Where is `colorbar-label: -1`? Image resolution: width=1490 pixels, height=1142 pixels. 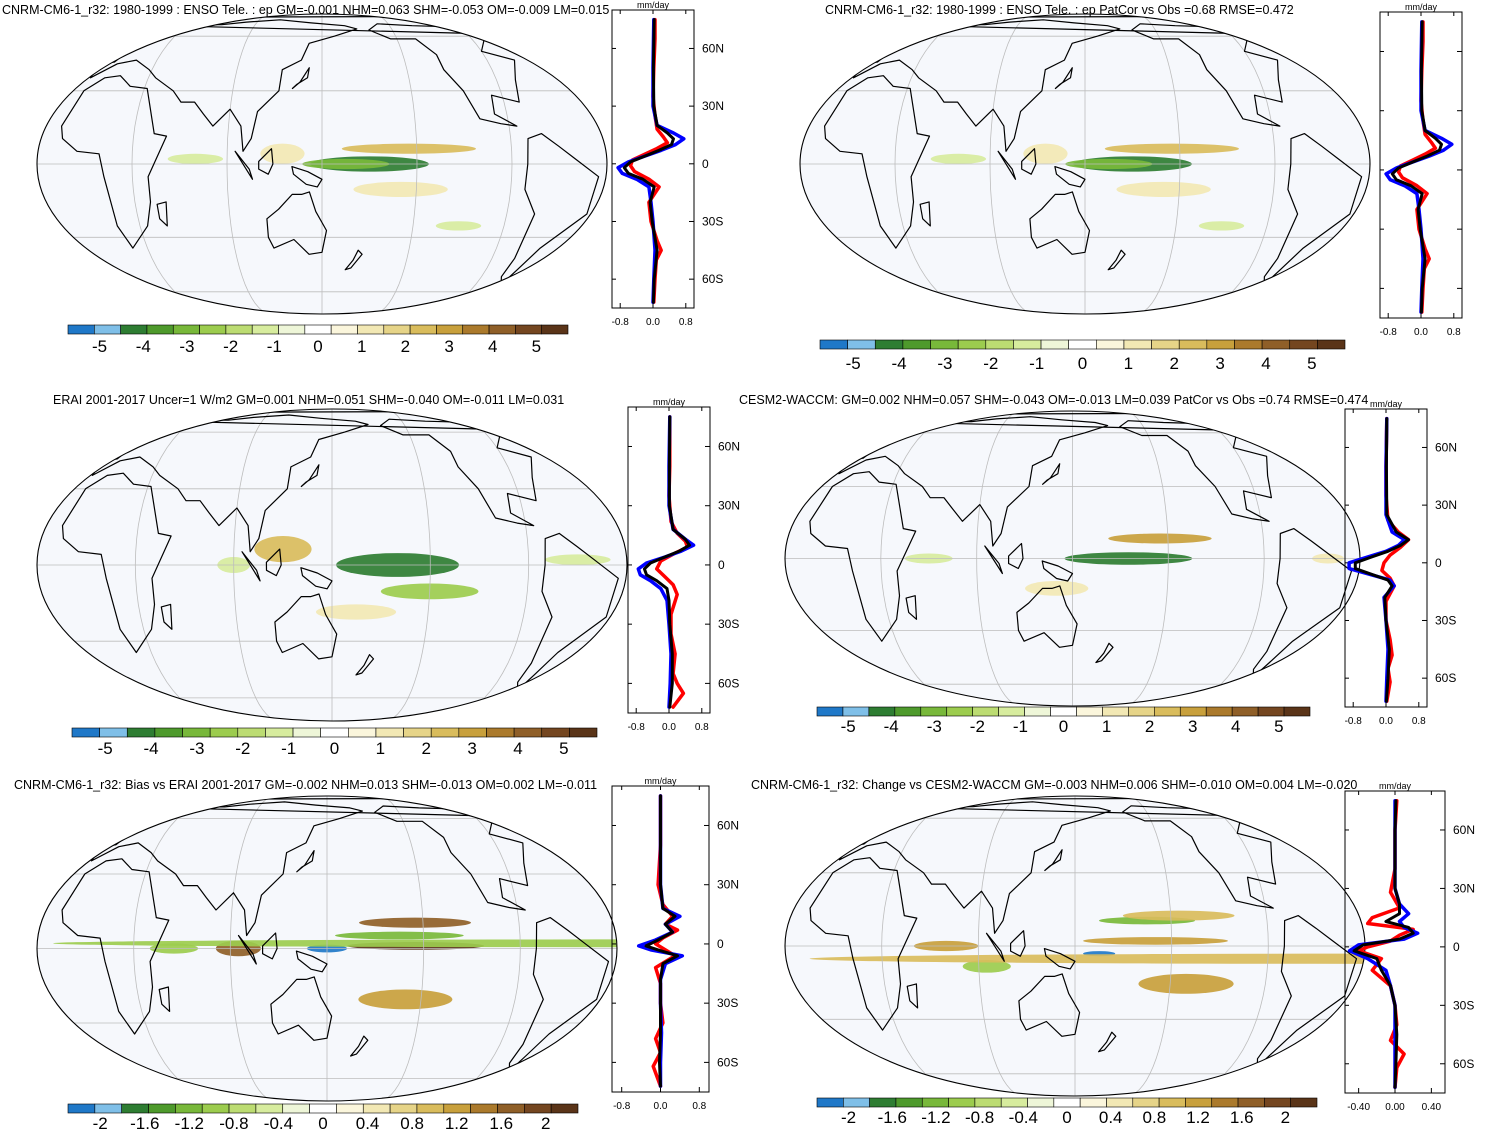 colorbar-label: -1 is located at coordinates (1020, 726).